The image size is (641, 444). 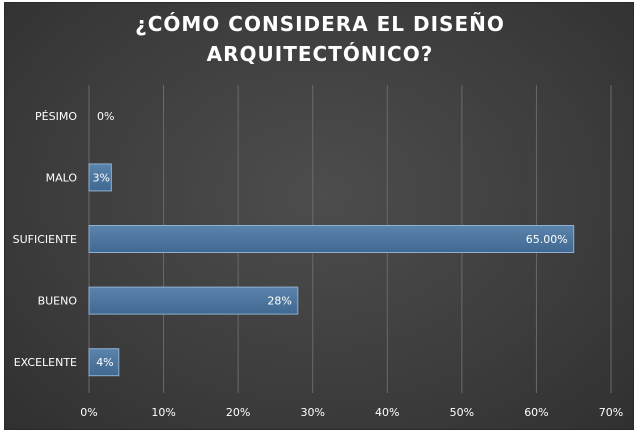 What do you see at coordinates (536, 412) in the screenshot?
I see `x-tick-label: 60%` at bounding box center [536, 412].